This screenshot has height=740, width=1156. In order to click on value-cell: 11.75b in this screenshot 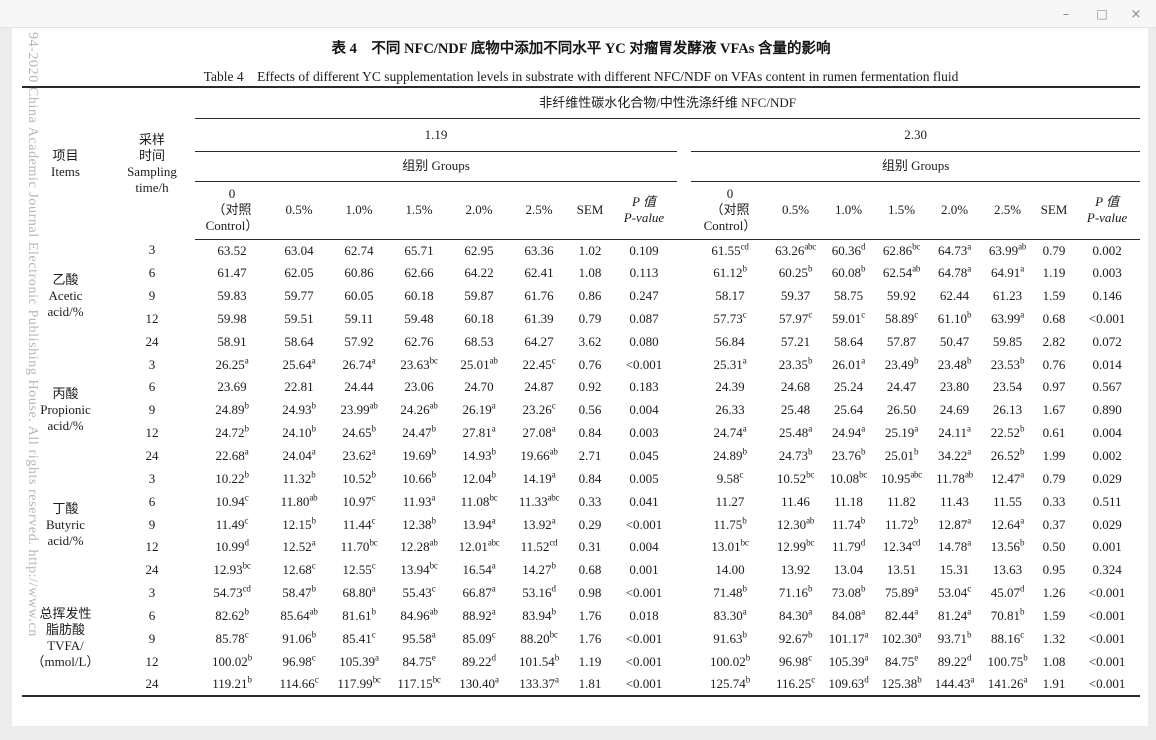, I will do `click(730, 523)`.